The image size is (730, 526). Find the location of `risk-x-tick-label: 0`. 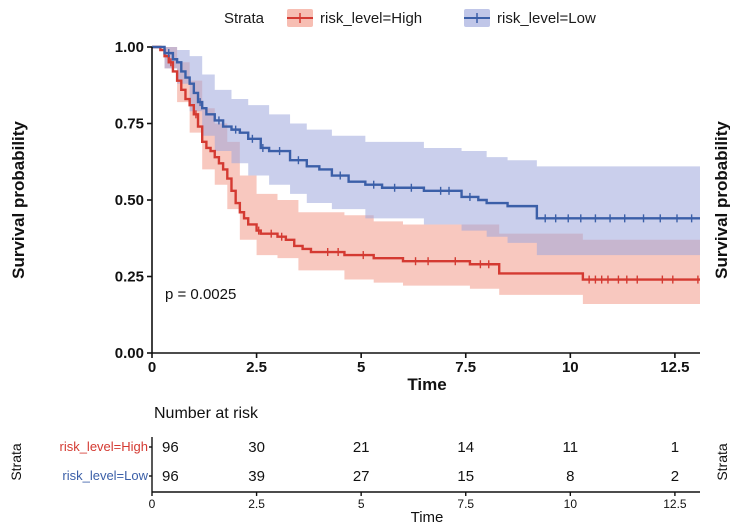

risk-x-tick-label: 0 is located at coordinates (152, 504).